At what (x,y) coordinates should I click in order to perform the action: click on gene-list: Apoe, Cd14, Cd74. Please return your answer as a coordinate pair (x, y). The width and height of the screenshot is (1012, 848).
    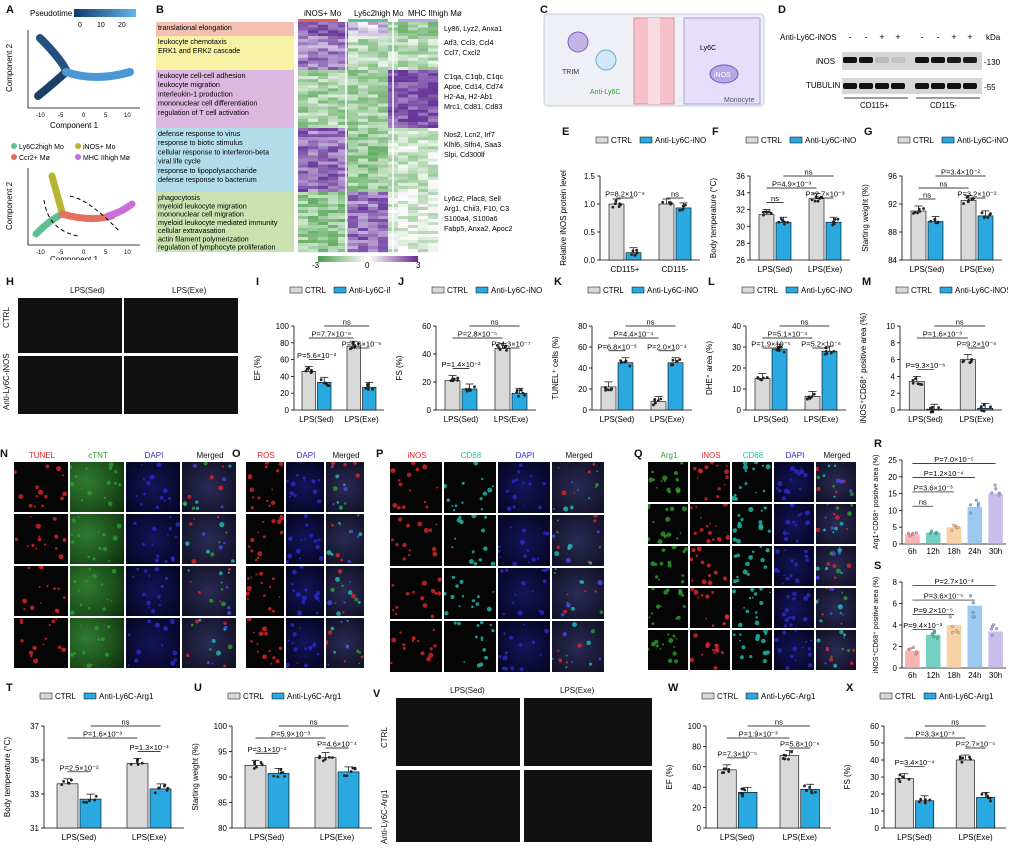
    Looking at the image, I should click on (473, 86).